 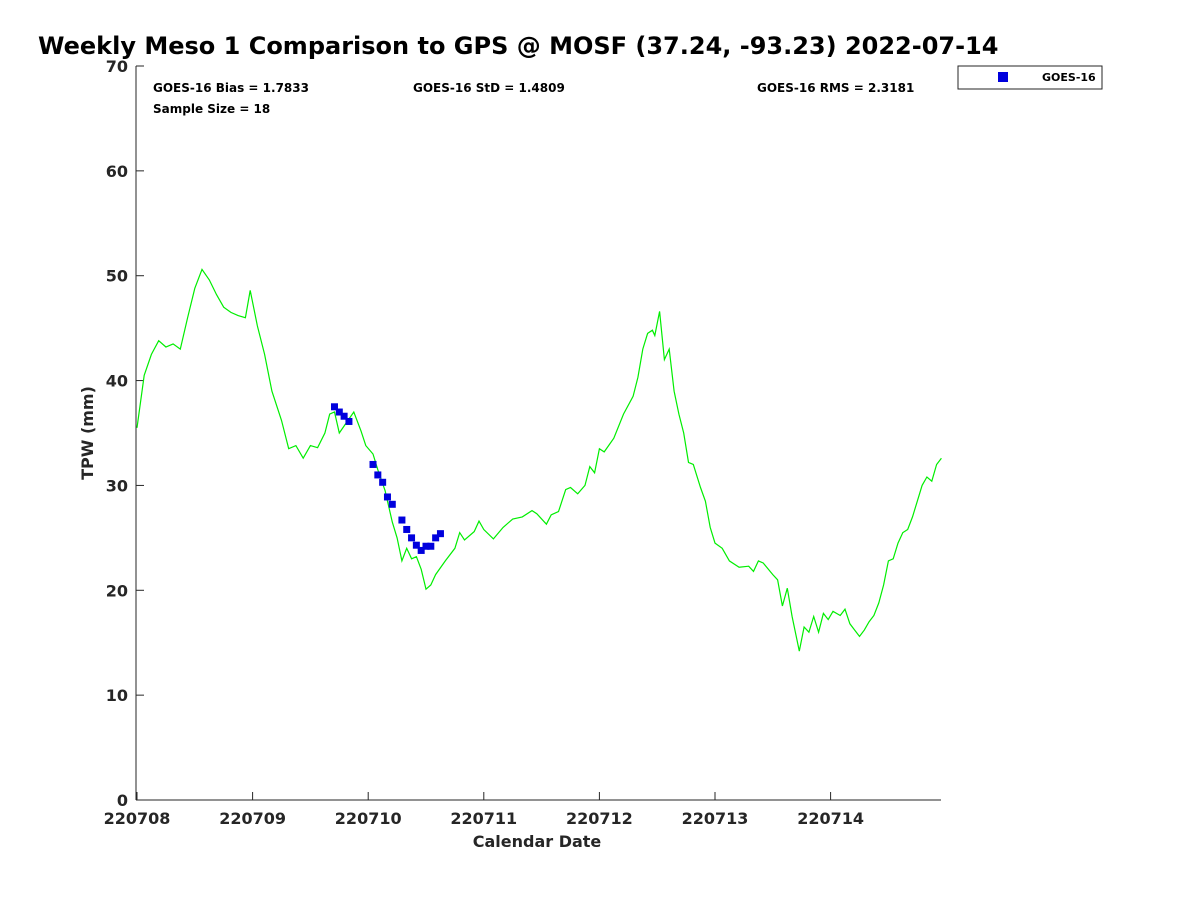 I want to click on y-axis-ticks: 0 10 20 30 40 50 60 70, so click(x=125, y=433).